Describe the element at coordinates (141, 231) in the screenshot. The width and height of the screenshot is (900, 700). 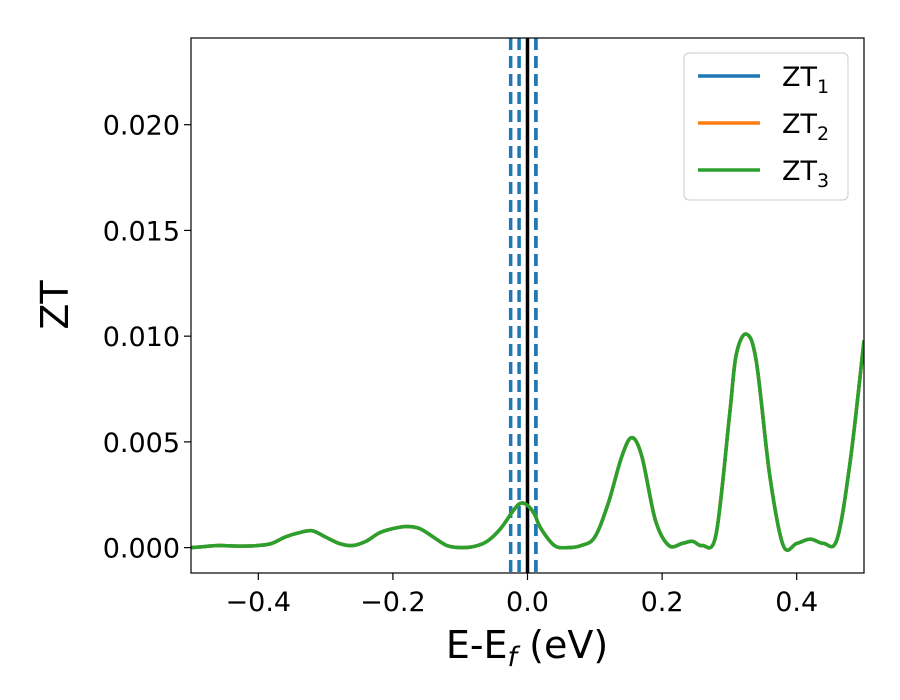
I see `y-tick-label: 0.015` at that location.